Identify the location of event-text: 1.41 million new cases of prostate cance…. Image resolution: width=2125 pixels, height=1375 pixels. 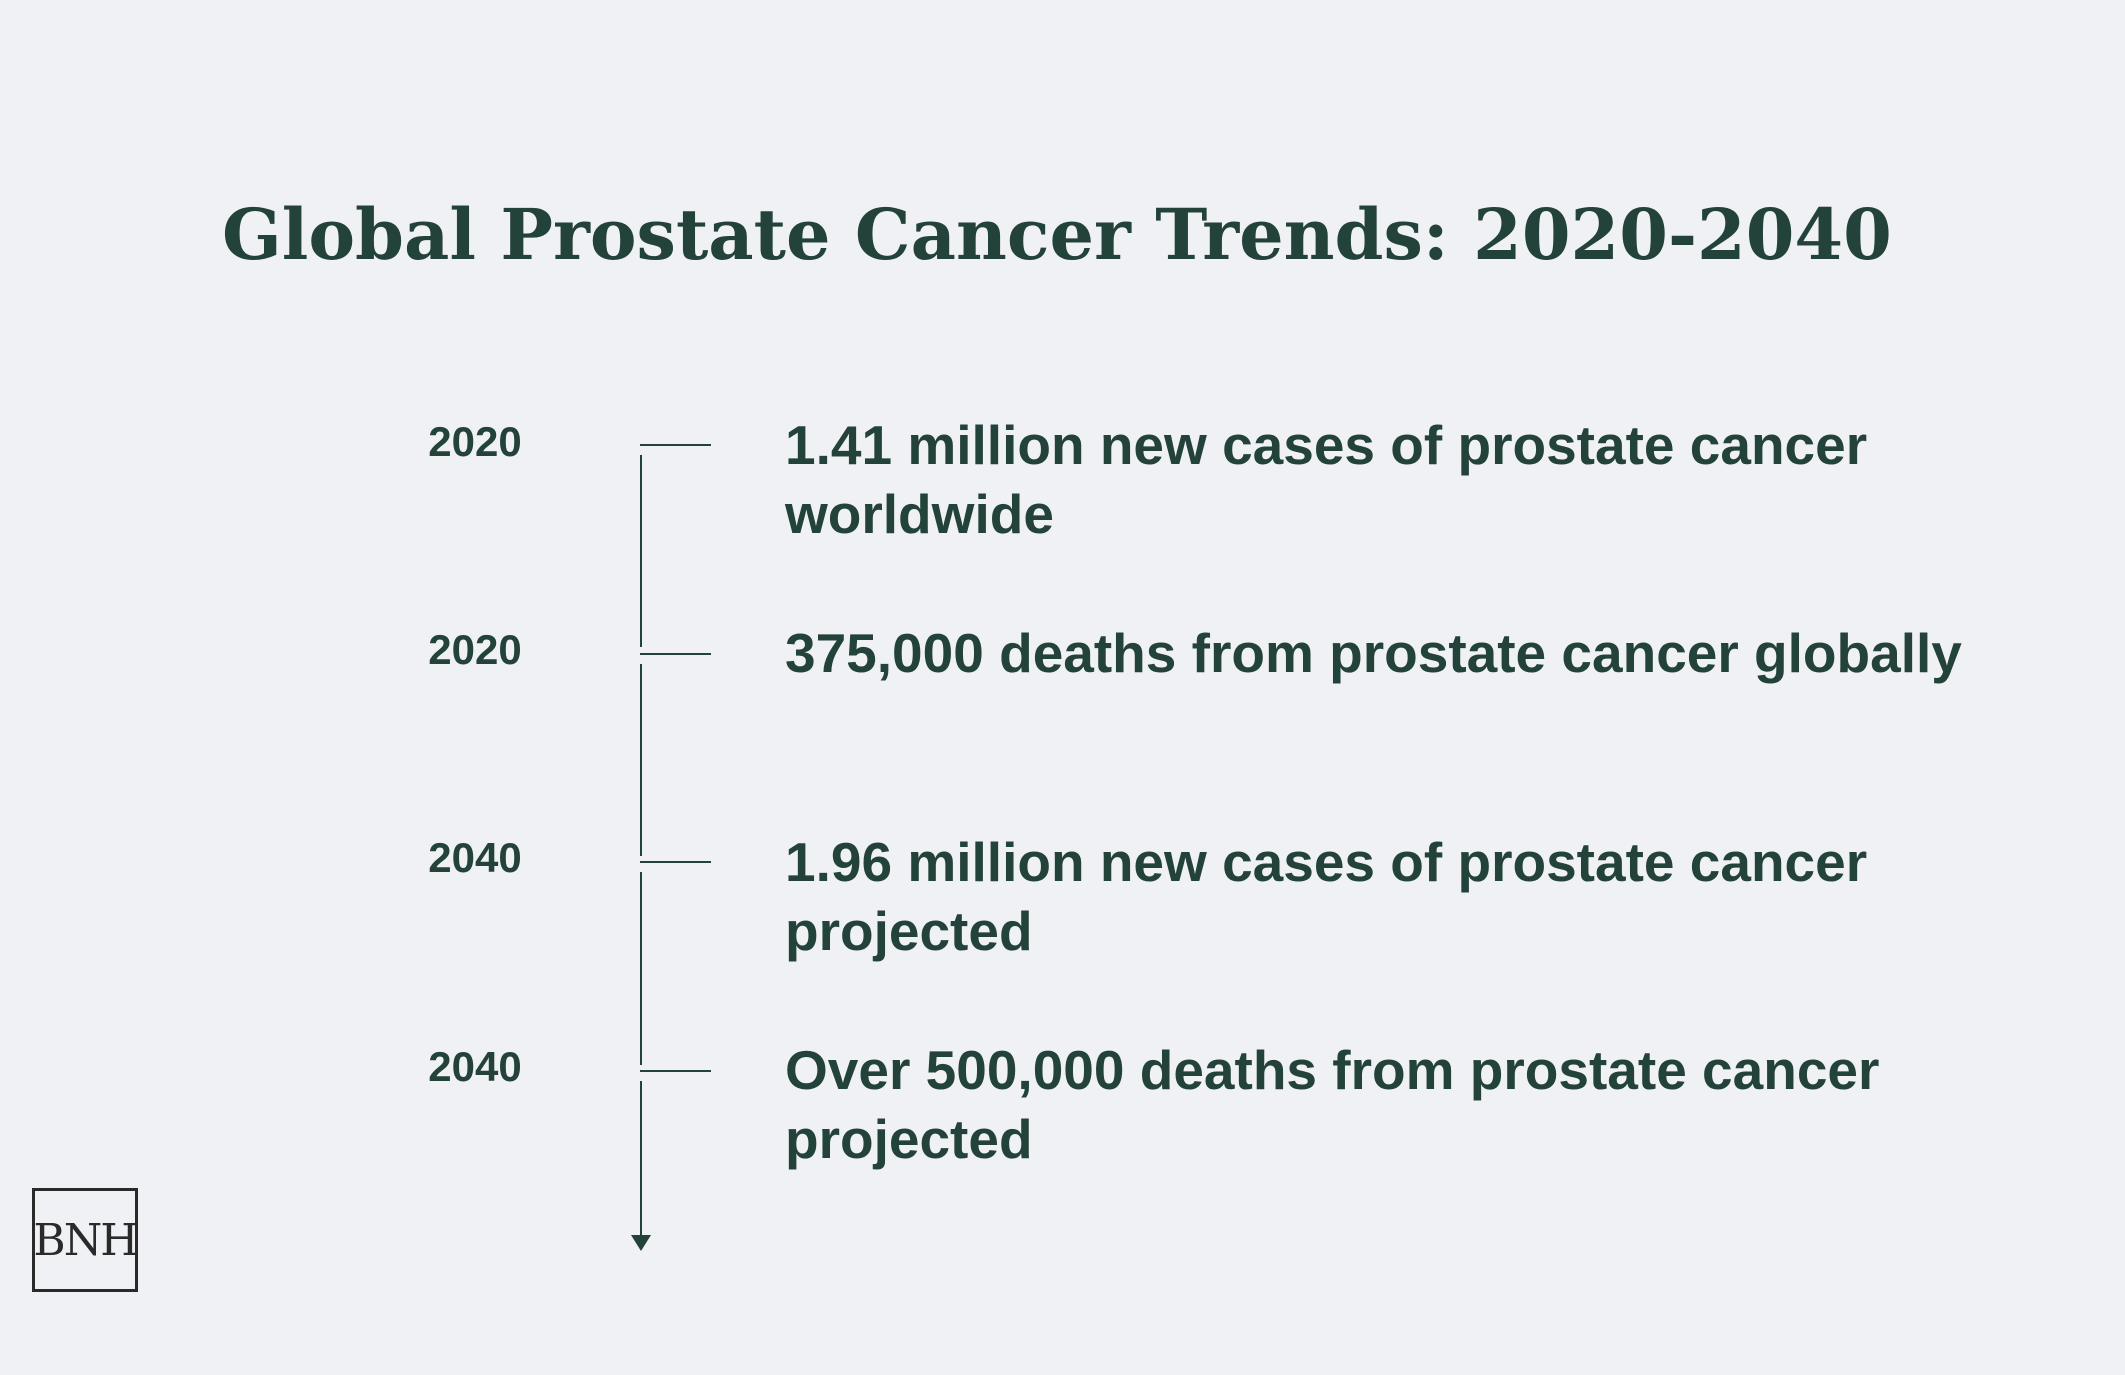
(1326, 479).